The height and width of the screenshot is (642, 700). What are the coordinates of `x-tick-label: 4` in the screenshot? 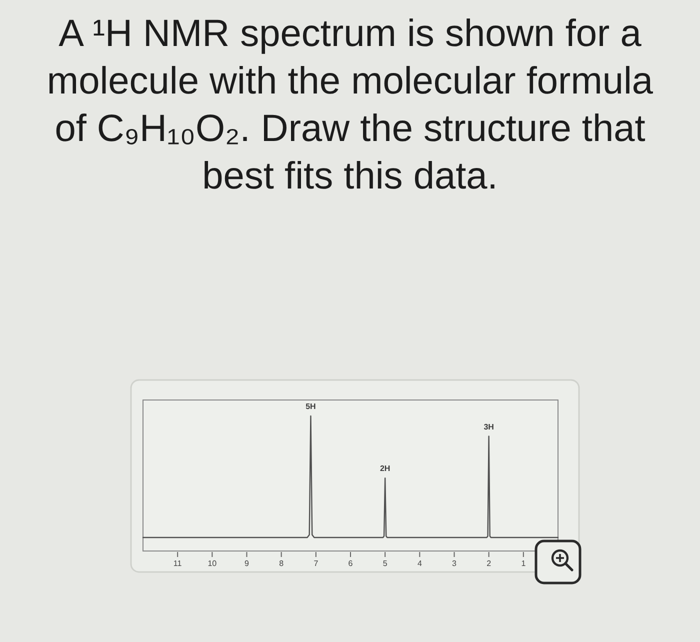 It's located at (419, 563).